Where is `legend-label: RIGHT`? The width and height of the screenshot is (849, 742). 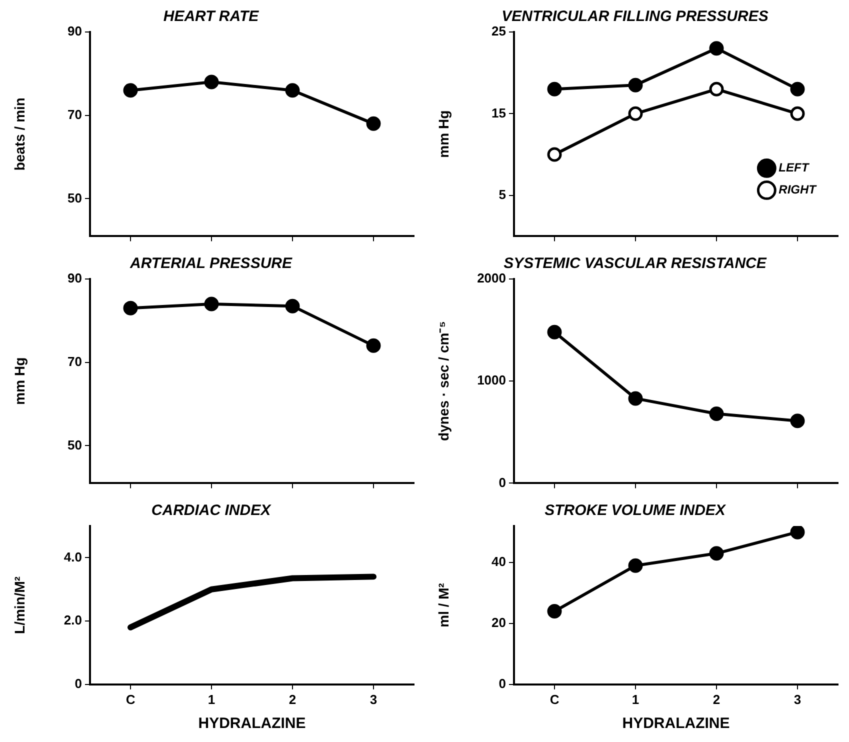 legend-label: RIGHT is located at coordinates (798, 189).